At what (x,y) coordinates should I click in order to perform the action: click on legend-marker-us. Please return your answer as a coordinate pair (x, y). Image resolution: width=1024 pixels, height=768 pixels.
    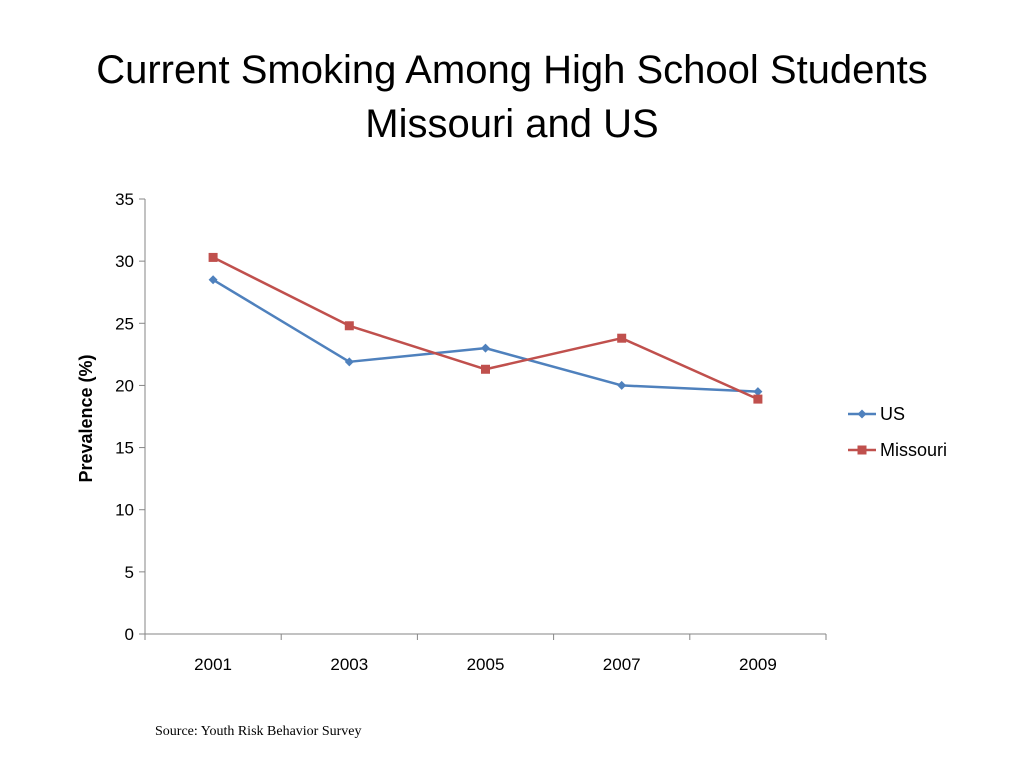
    Looking at the image, I should click on (862, 414).